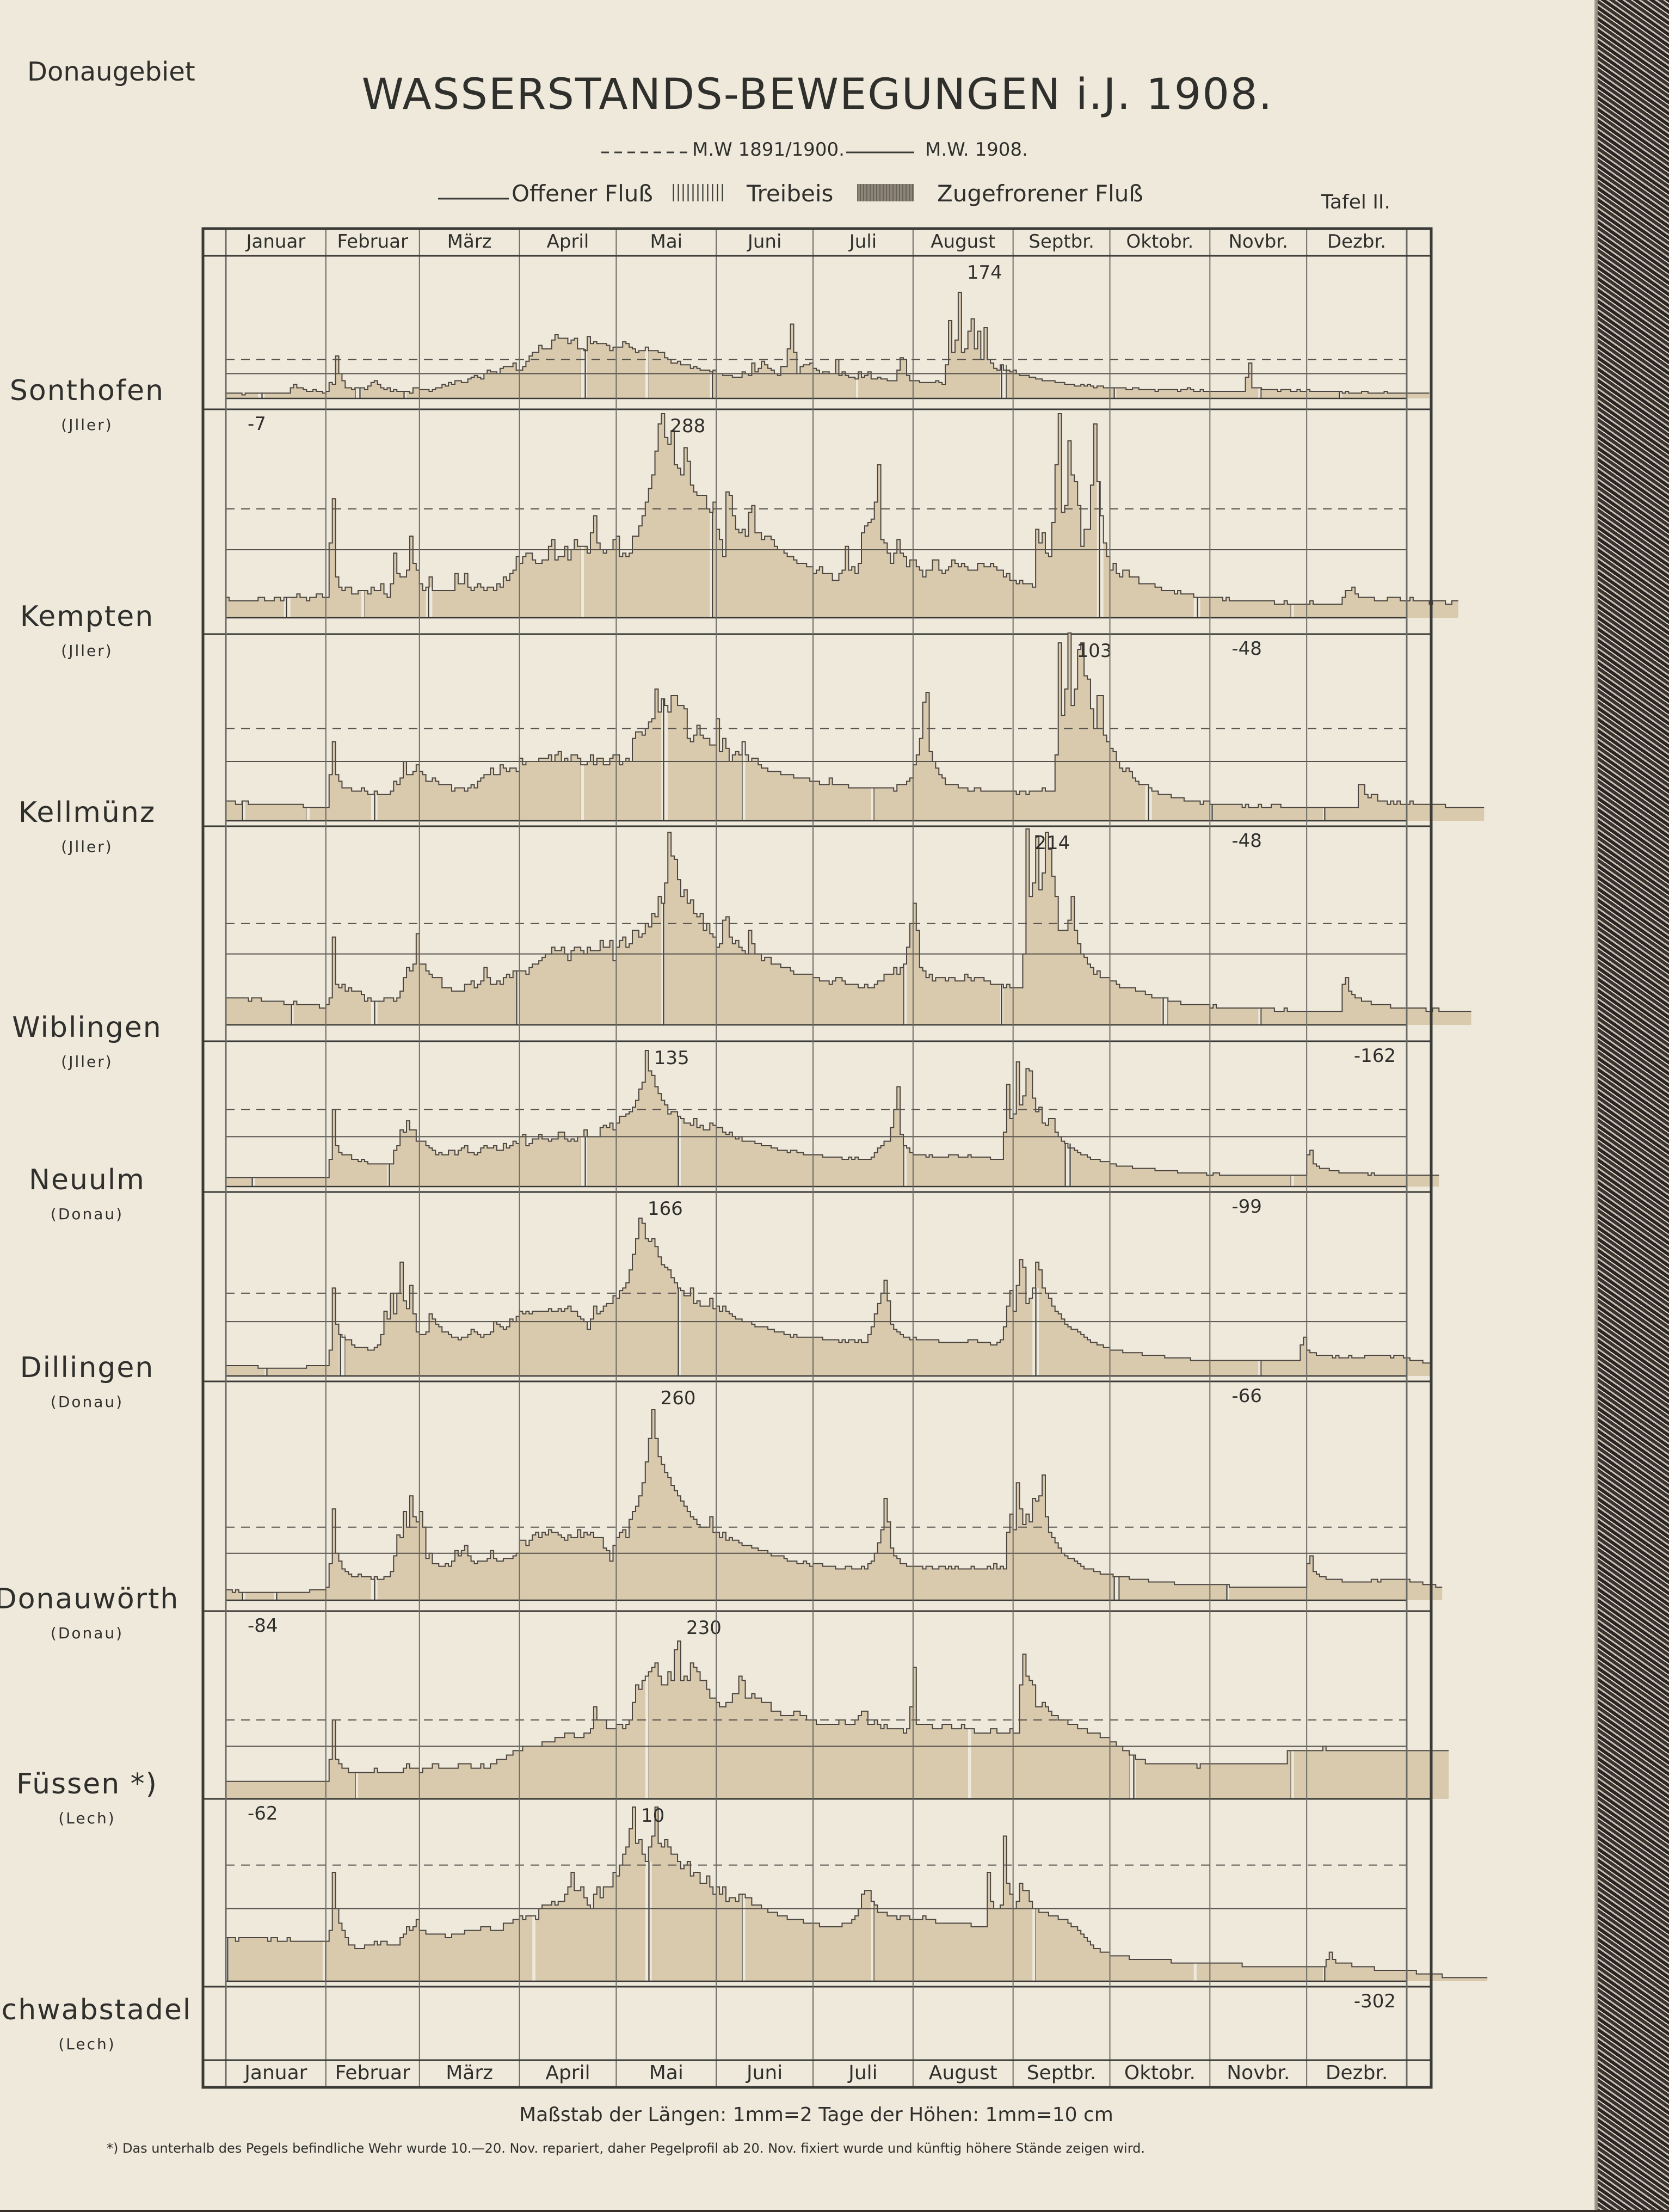 The height and width of the screenshot is (2212, 1669). What do you see at coordinates (652, 1816) in the screenshot?
I see `max-value-label: 10` at bounding box center [652, 1816].